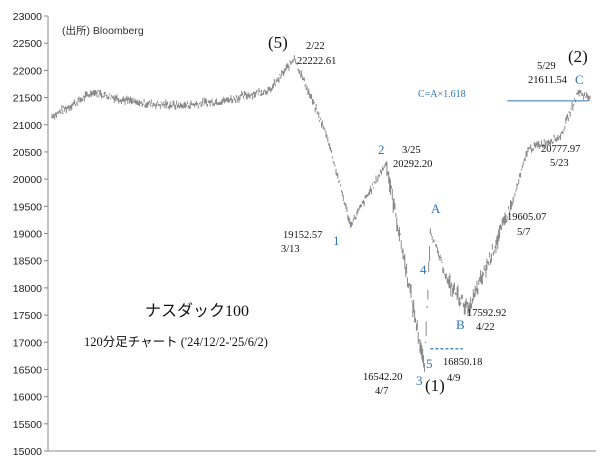 The width and height of the screenshot is (604, 461). What do you see at coordinates (315, 46) in the screenshot?
I see `annotation-label: 2/22` at bounding box center [315, 46].